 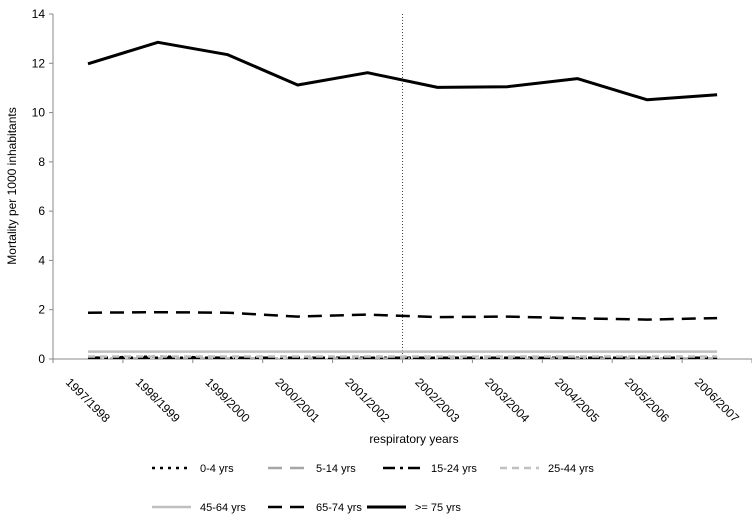 I want to click on x-tick-label: 2004/2005, so click(x=577, y=400).